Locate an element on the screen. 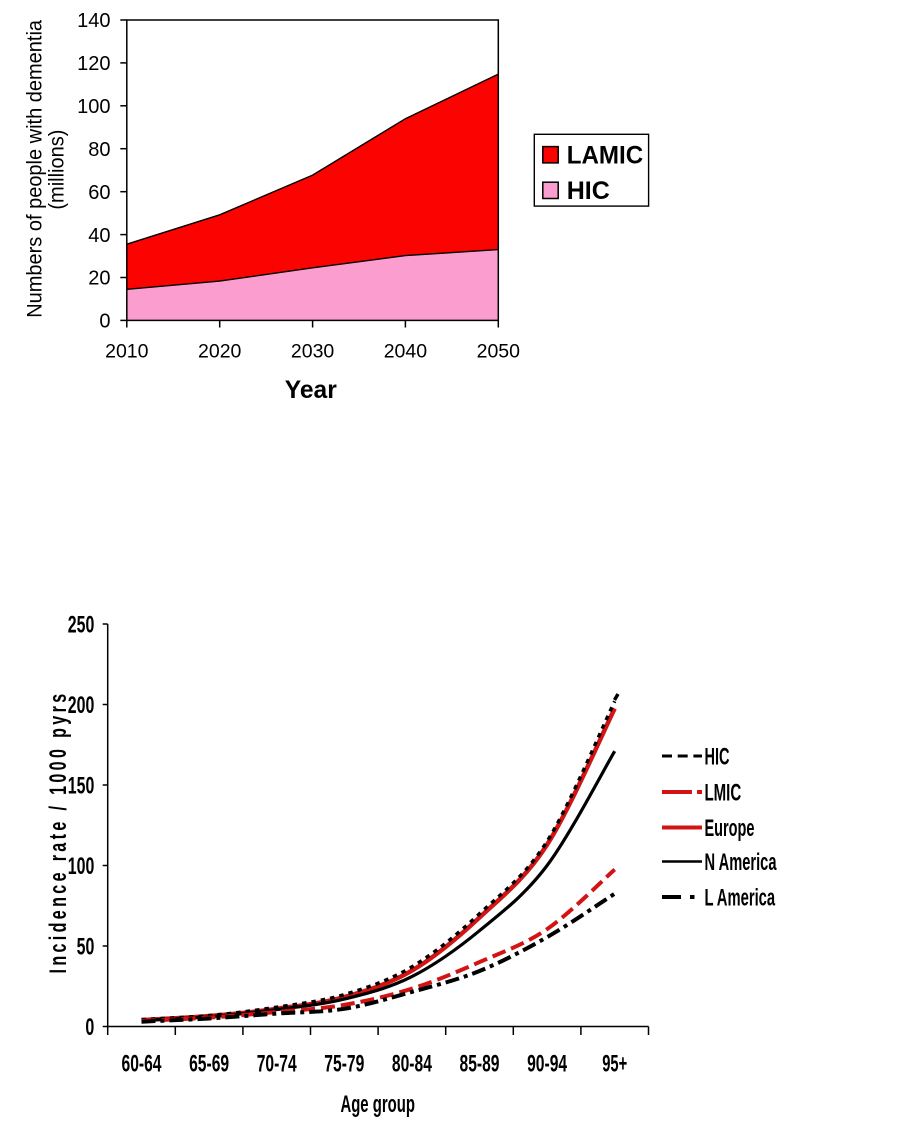 The width and height of the screenshot is (906, 1124). svg-text: 60 is located at coordinates (99, 193).